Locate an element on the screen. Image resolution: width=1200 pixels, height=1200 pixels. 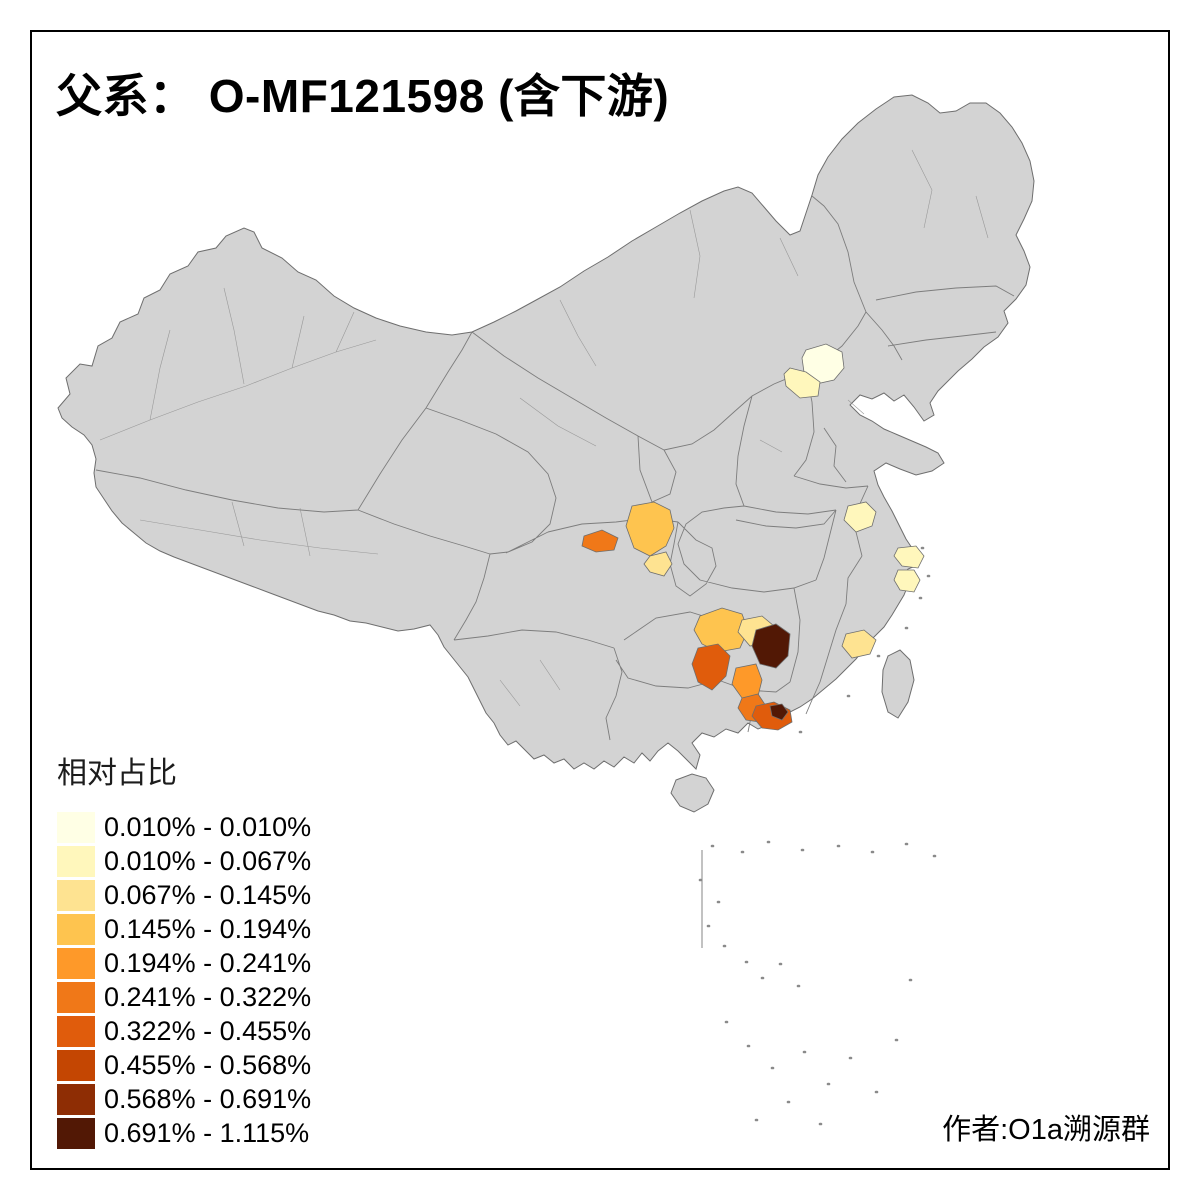
legend-item: 0.194% - 0.241% is located at coordinates (184, 963).